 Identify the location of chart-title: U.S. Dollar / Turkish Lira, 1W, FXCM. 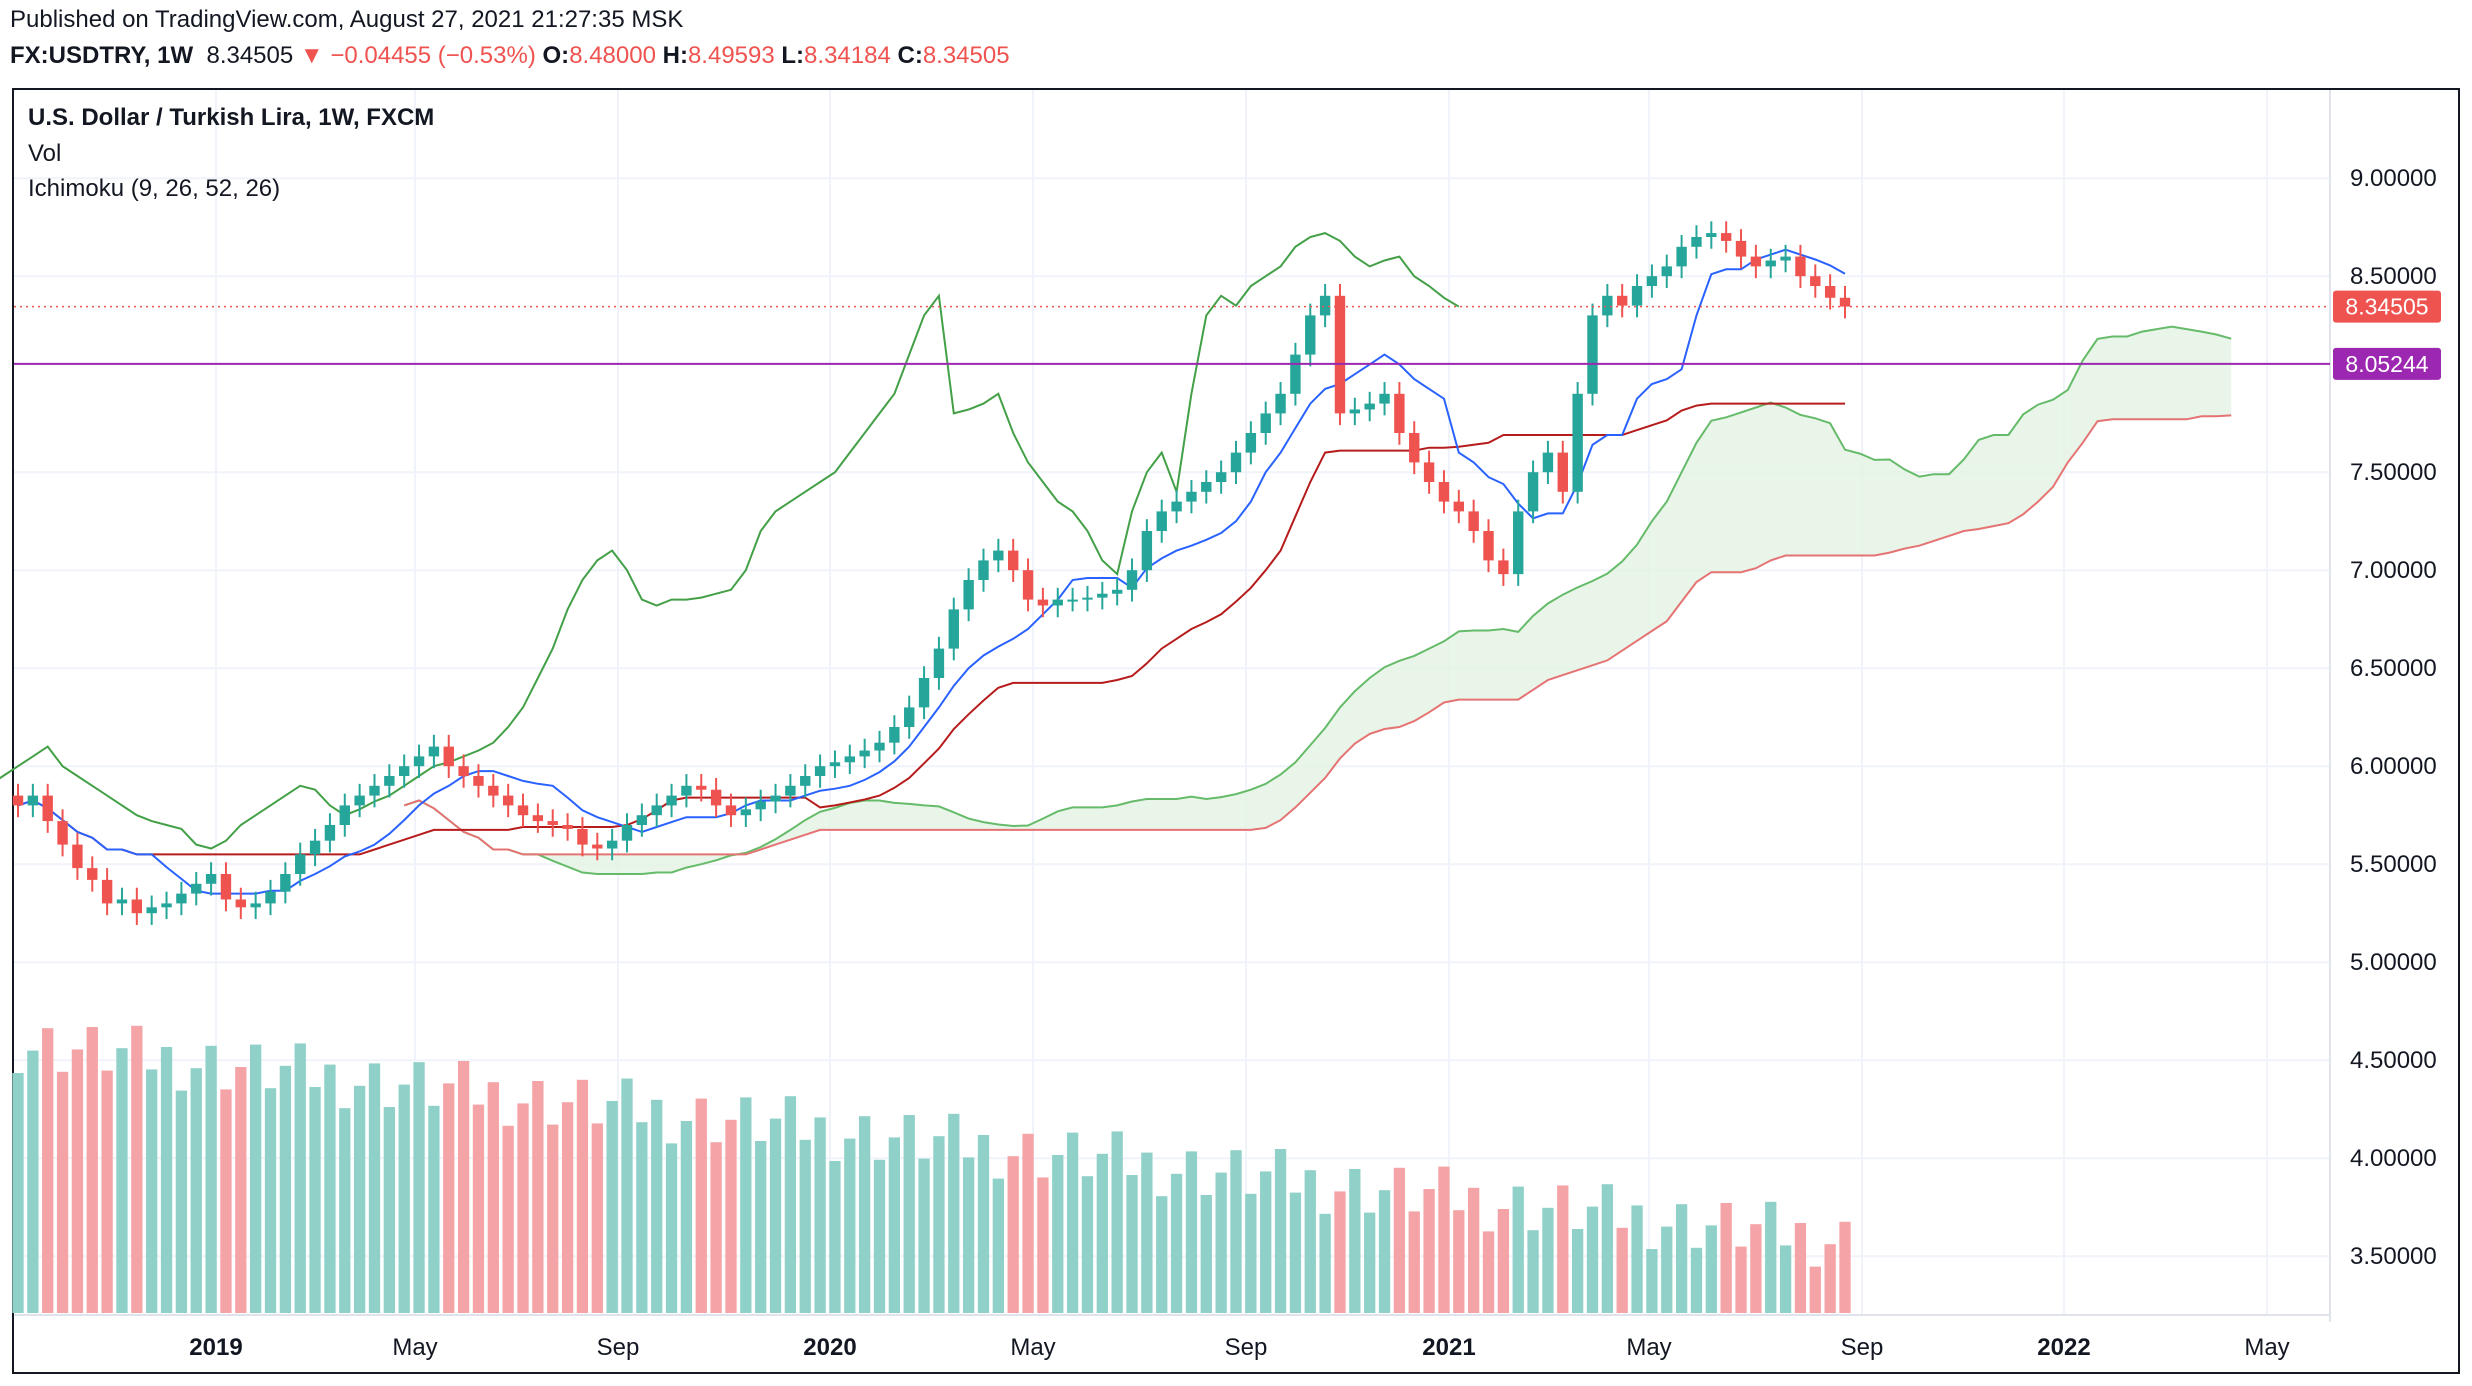
(231, 117).